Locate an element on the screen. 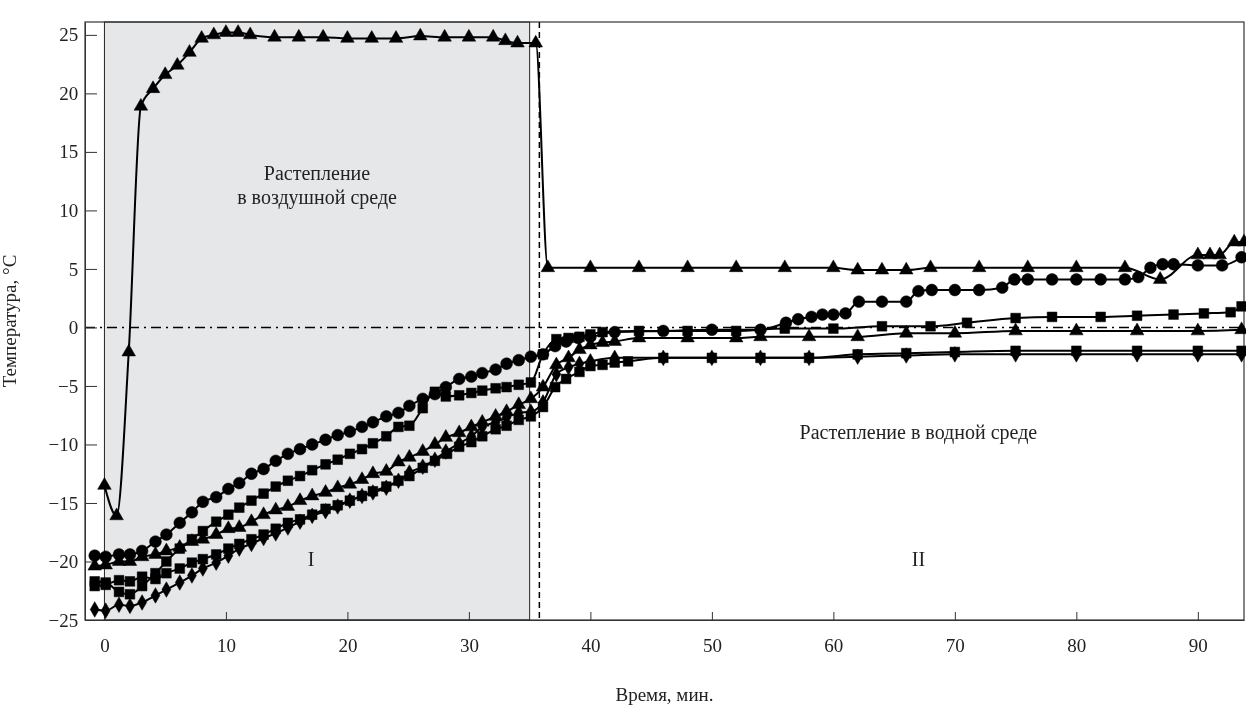  x-tick-label: 90 is located at coordinates (1198, 645).